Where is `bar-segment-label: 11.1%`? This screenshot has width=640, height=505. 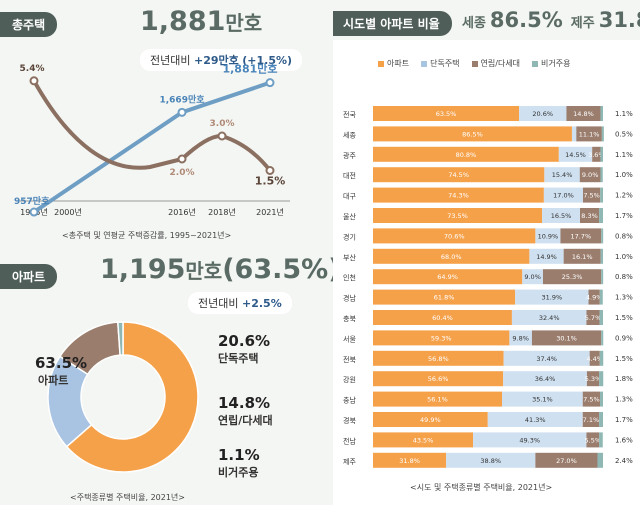 bar-segment-label: 11.1% is located at coordinates (589, 134).